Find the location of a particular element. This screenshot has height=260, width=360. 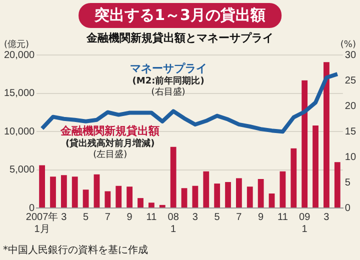

x-tick-label: 09 1 is located at coordinates (305, 223).